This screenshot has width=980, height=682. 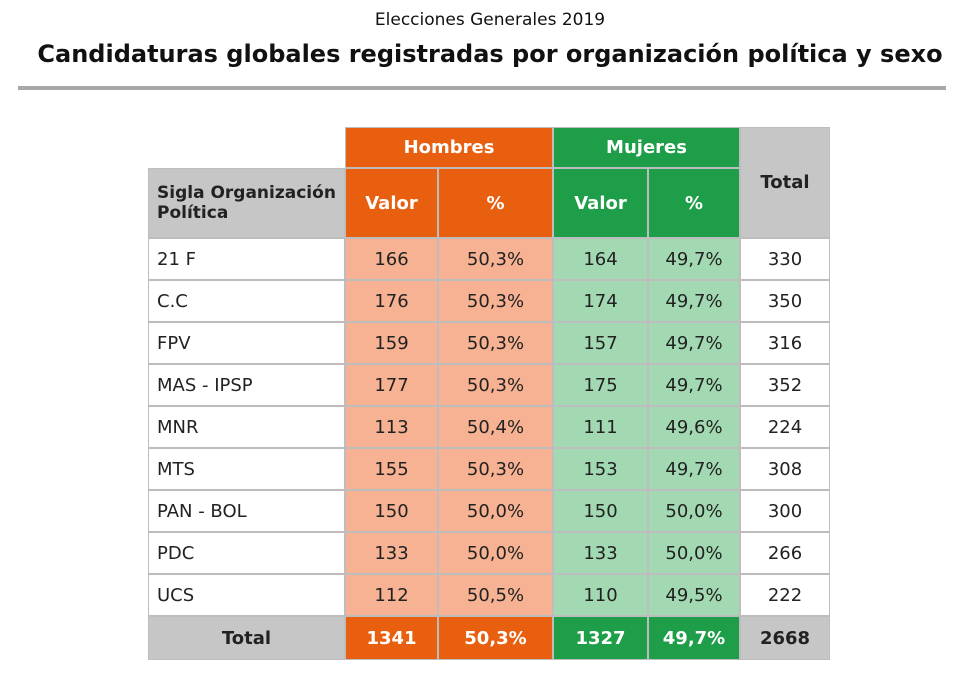 I want to click on table-cell: 352, so click(x=785, y=385).